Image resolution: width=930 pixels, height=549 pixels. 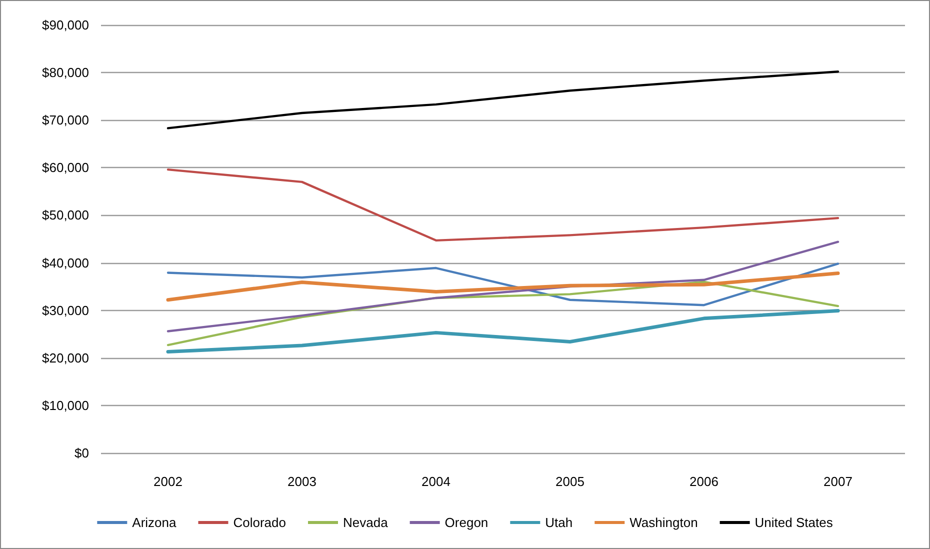 I want to click on y-tick-label: $90,000, so click(x=65, y=25).